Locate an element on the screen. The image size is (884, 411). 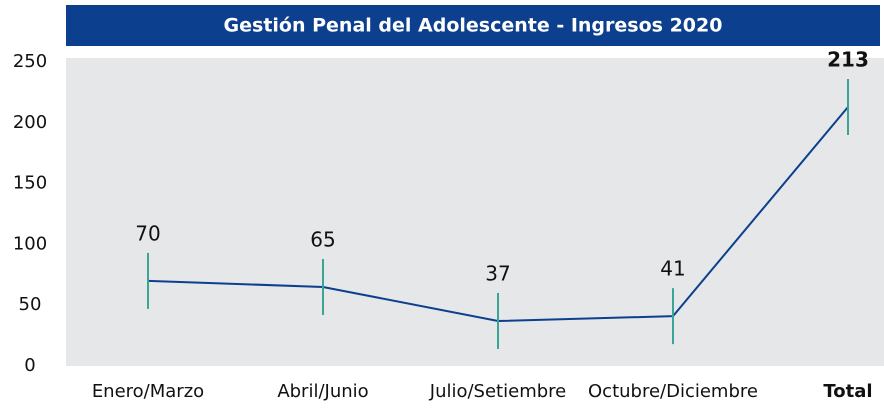
x-tick-label: Julio/Setiembre is located at coordinates (497, 391).